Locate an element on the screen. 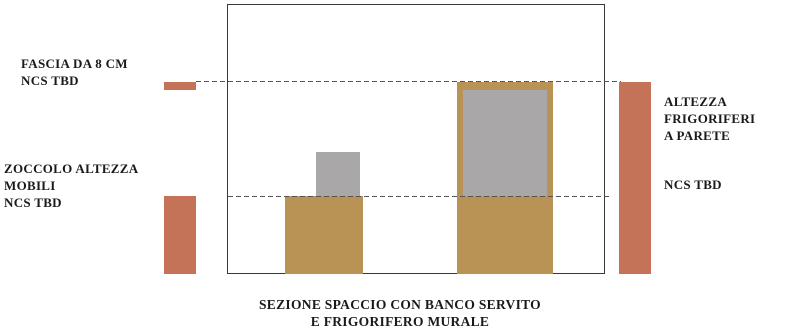  altezza-label-line: A PARETE is located at coordinates (697, 135).